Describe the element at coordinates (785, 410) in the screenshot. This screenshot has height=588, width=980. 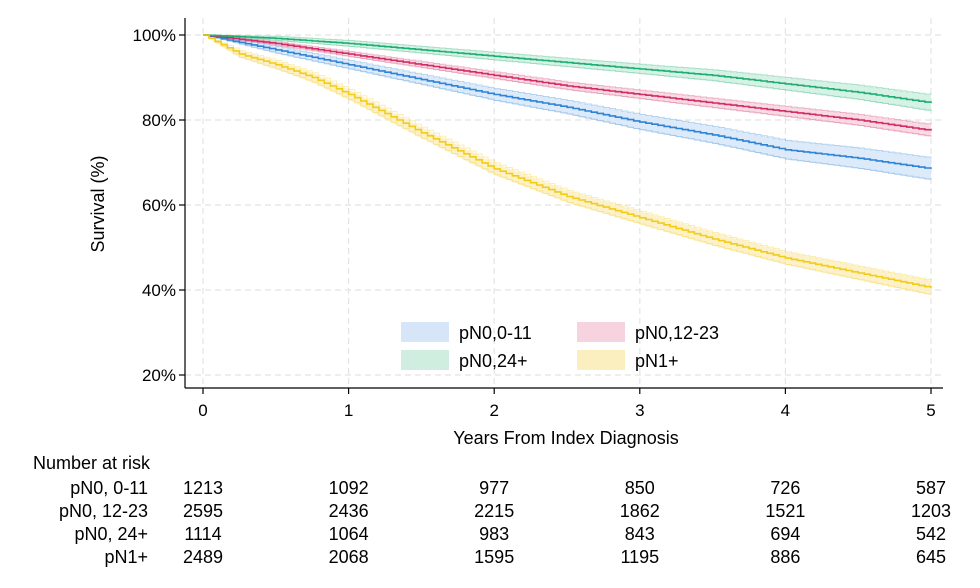
I see `x-tick-label: 4` at that location.